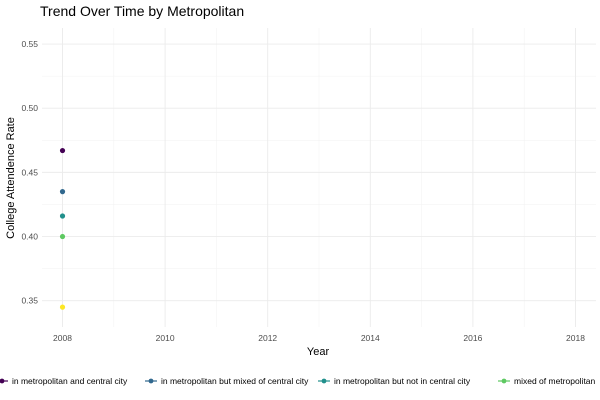  I want to click on y-tick-label: 0.55, so click(29, 44).